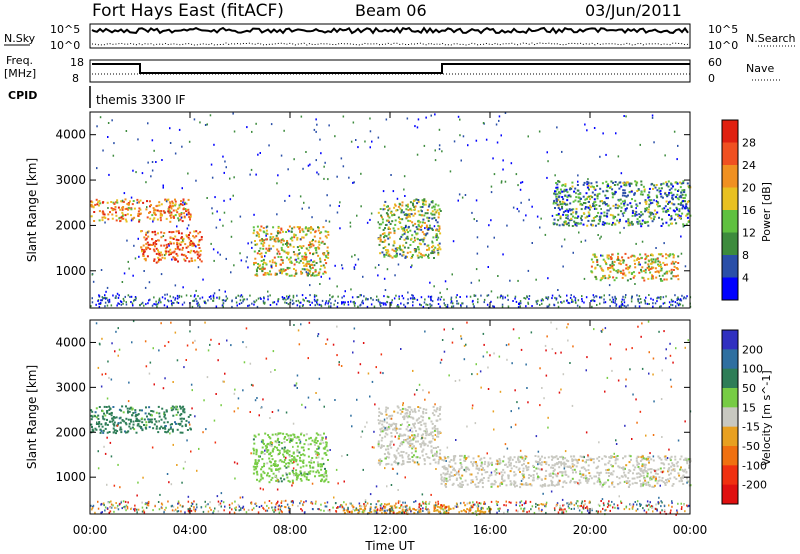 The width and height of the screenshot is (800, 554). I want to click on colorbar-swatch, so click(730, 266).